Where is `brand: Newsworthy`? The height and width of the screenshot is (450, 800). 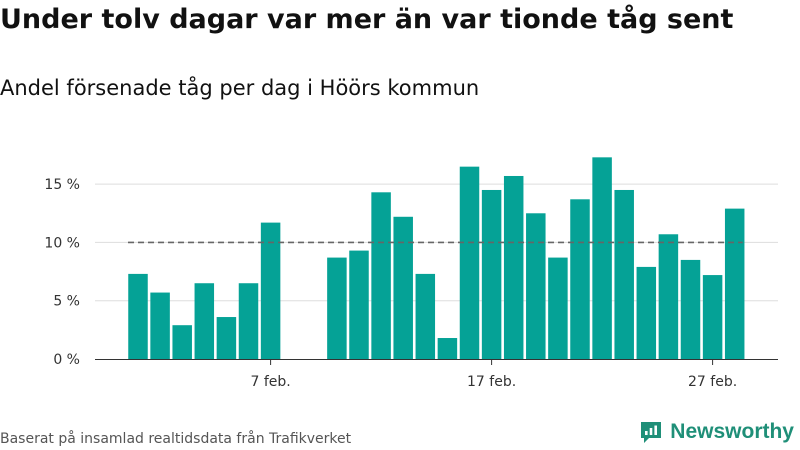 brand: Newsworthy is located at coordinates (716, 432).